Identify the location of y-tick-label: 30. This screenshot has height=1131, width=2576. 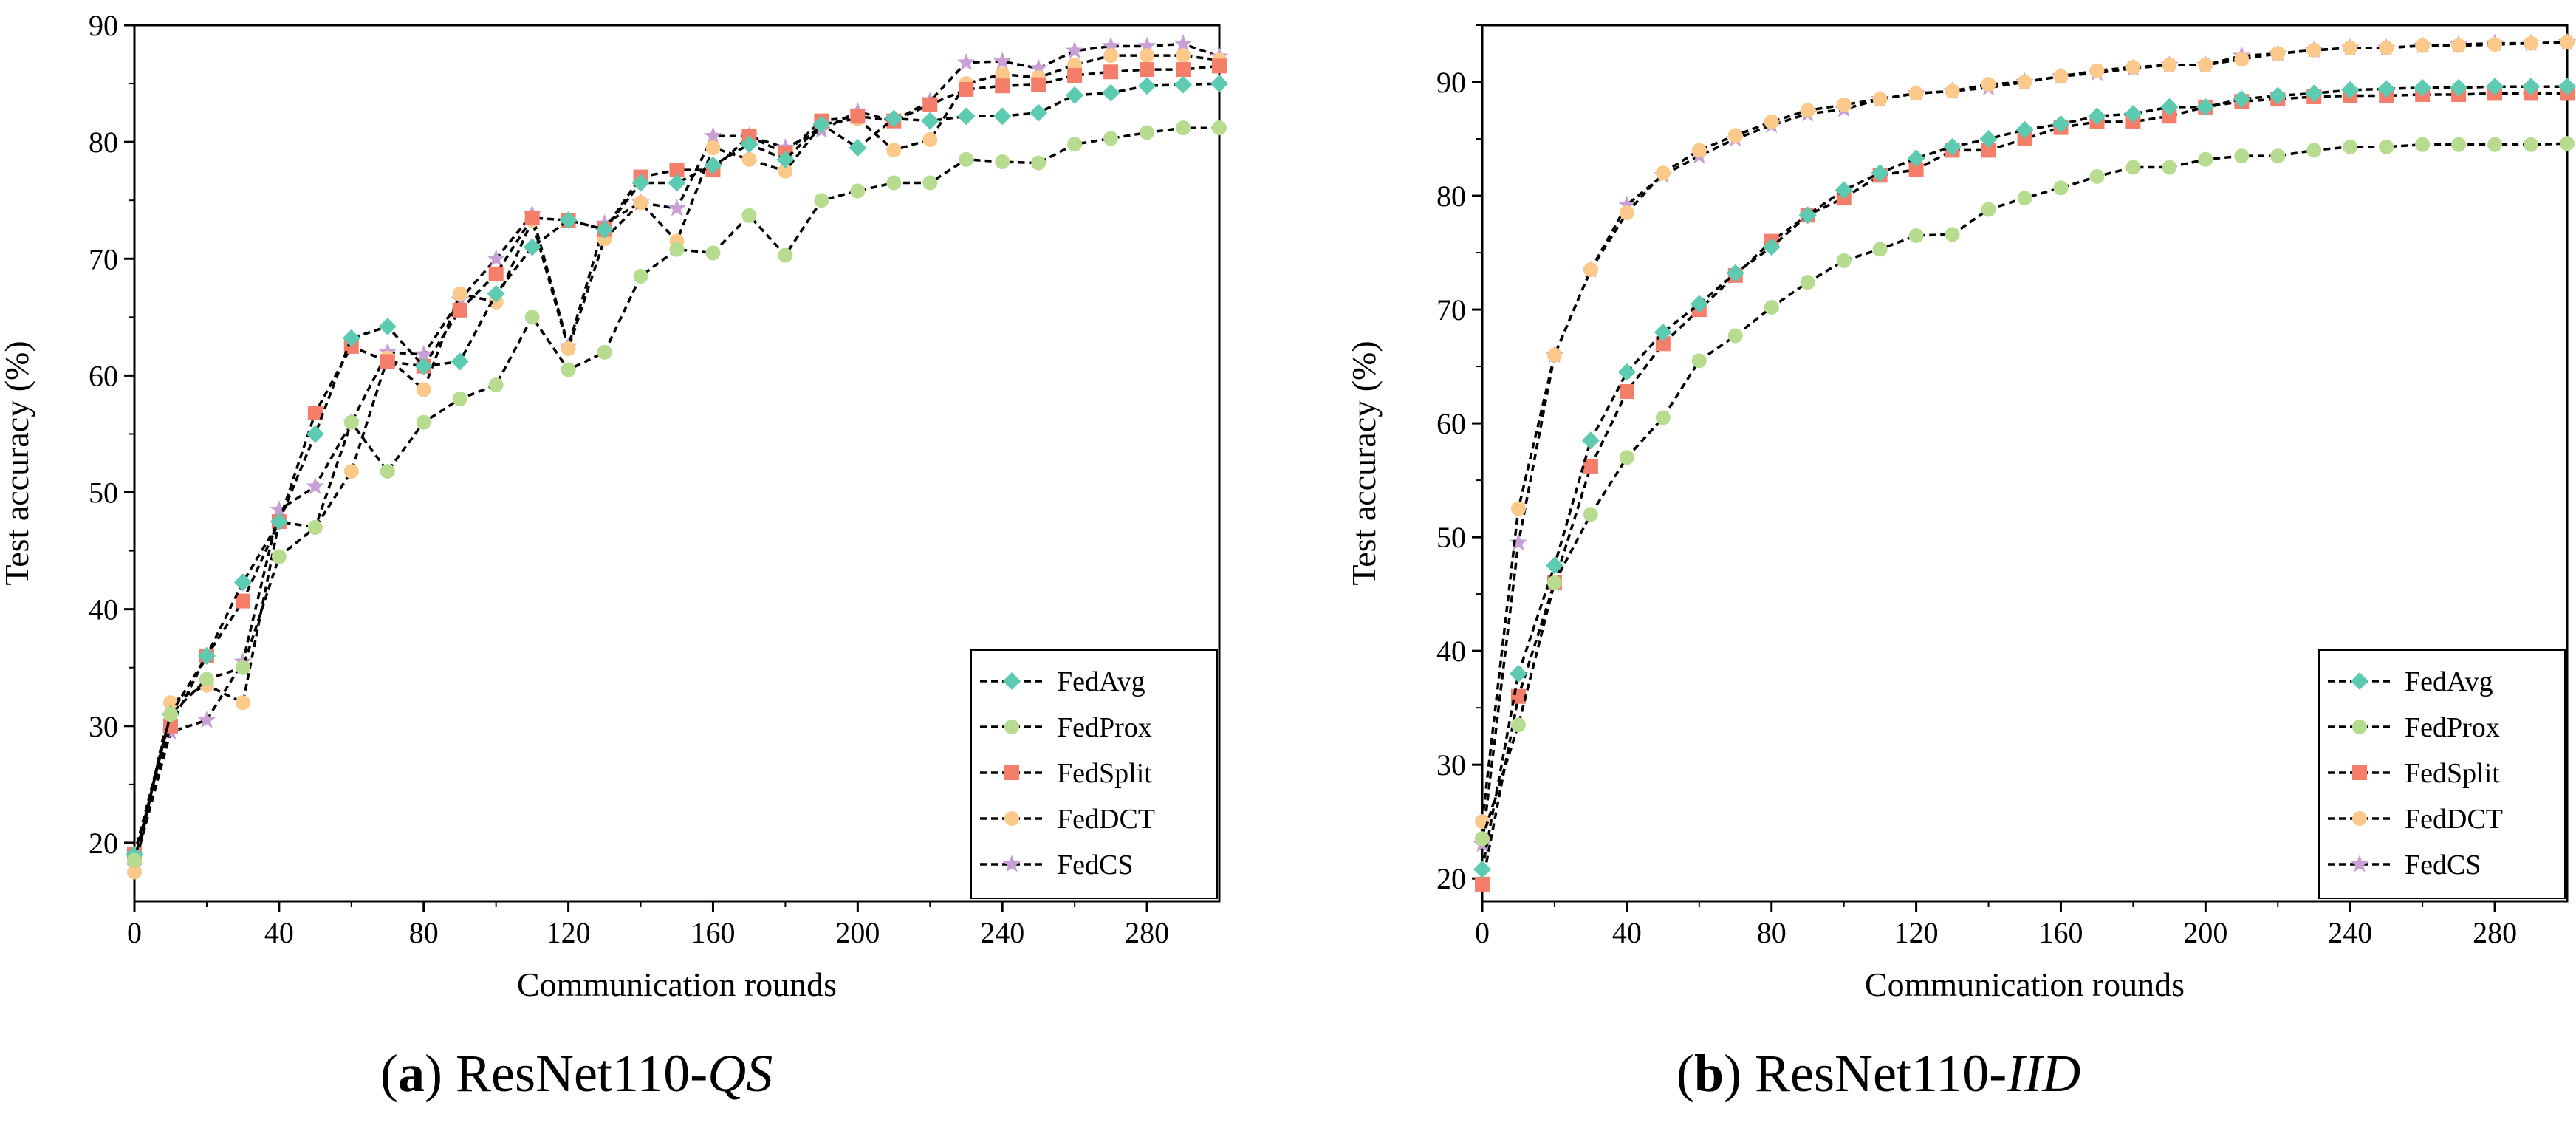
(1451, 765).